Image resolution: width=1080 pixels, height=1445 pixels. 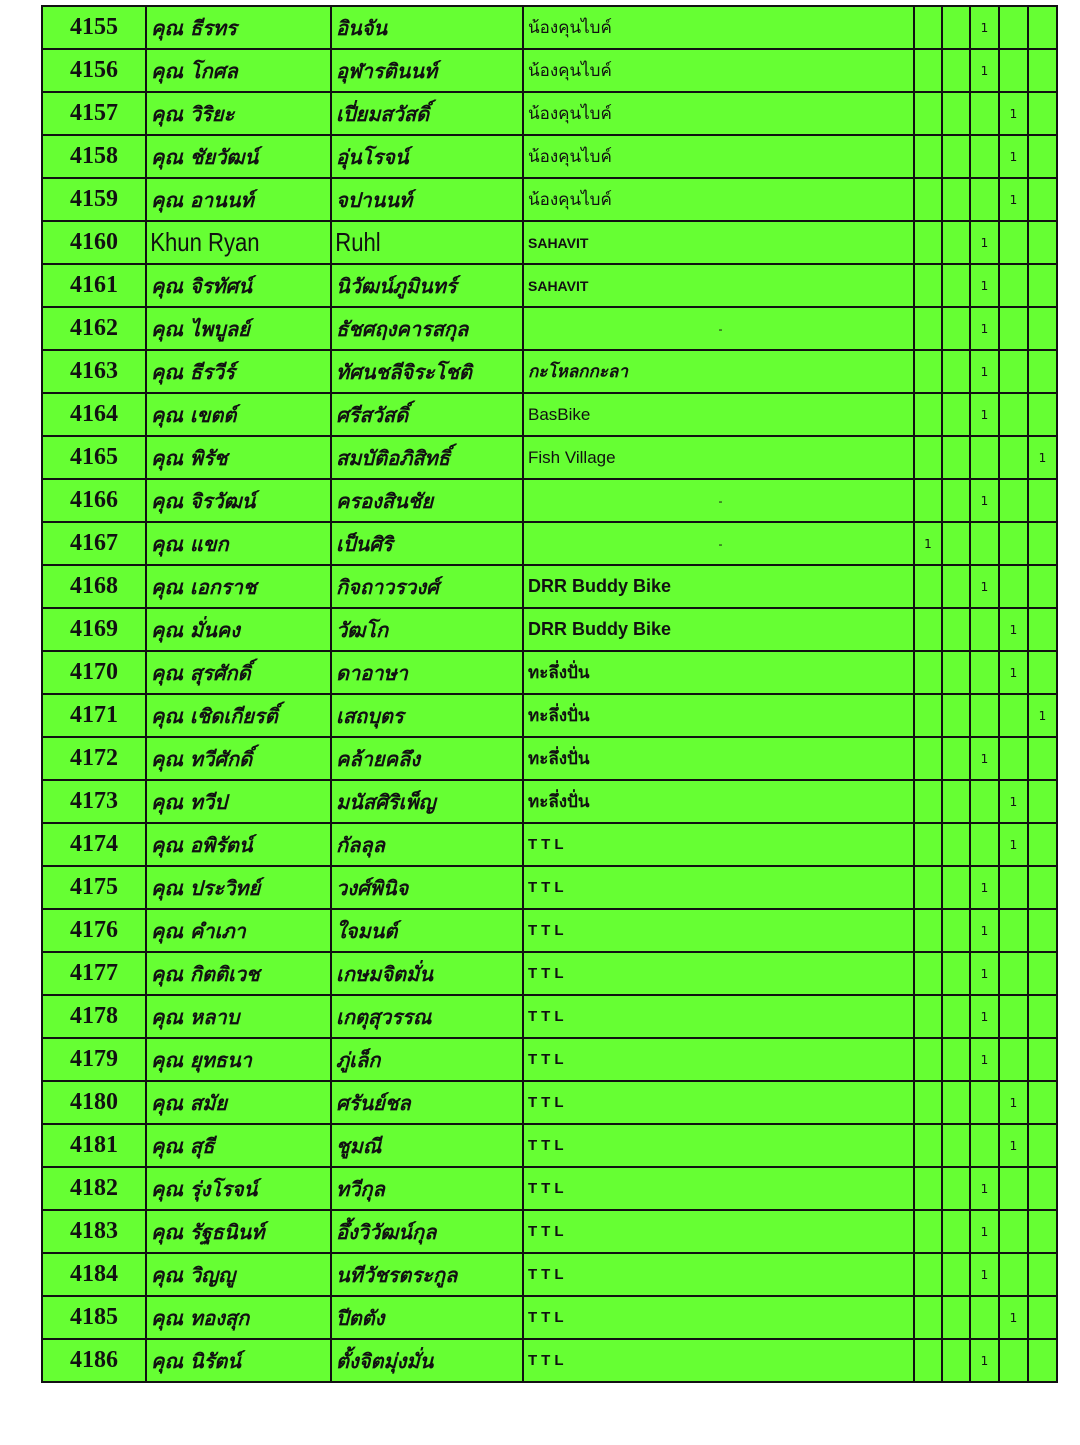 What do you see at coordinates (94, 242) in the screenshot?
I see `row-number: 4160` at bounding box center [94, 242].